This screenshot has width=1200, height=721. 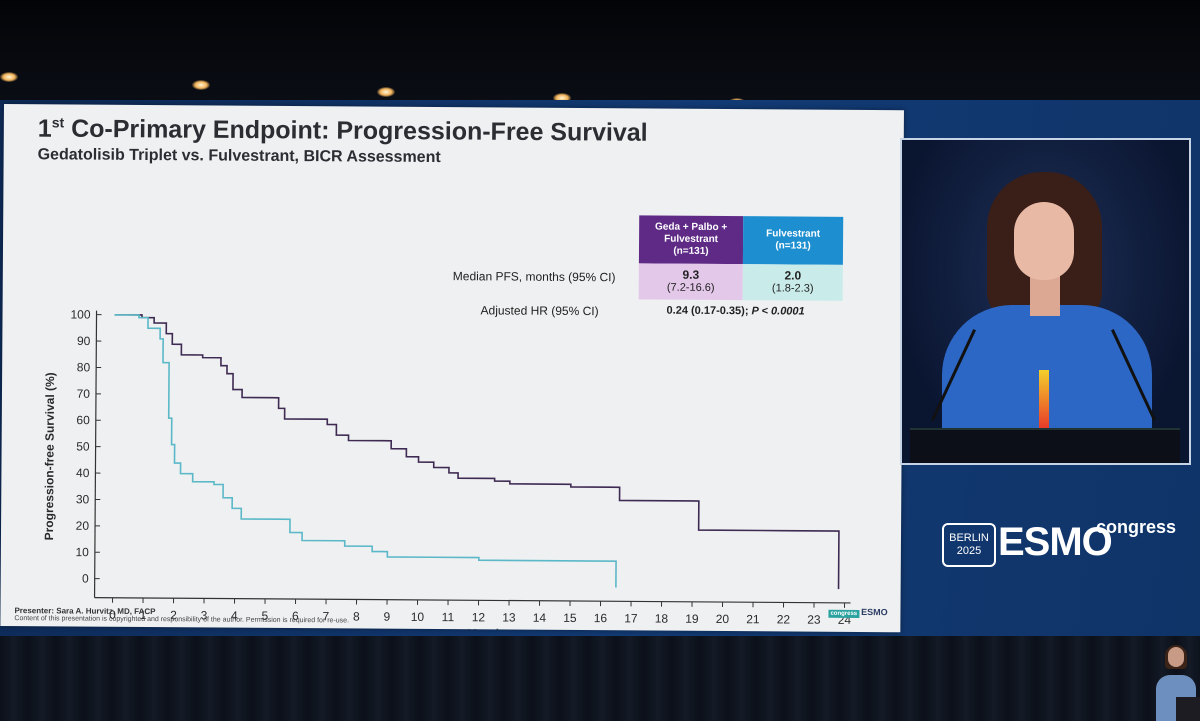 What do you see at coordinates (793, 275) in the screenshot?
I see `fulv-median-value: 2.0` at bounding box center [793, 275].